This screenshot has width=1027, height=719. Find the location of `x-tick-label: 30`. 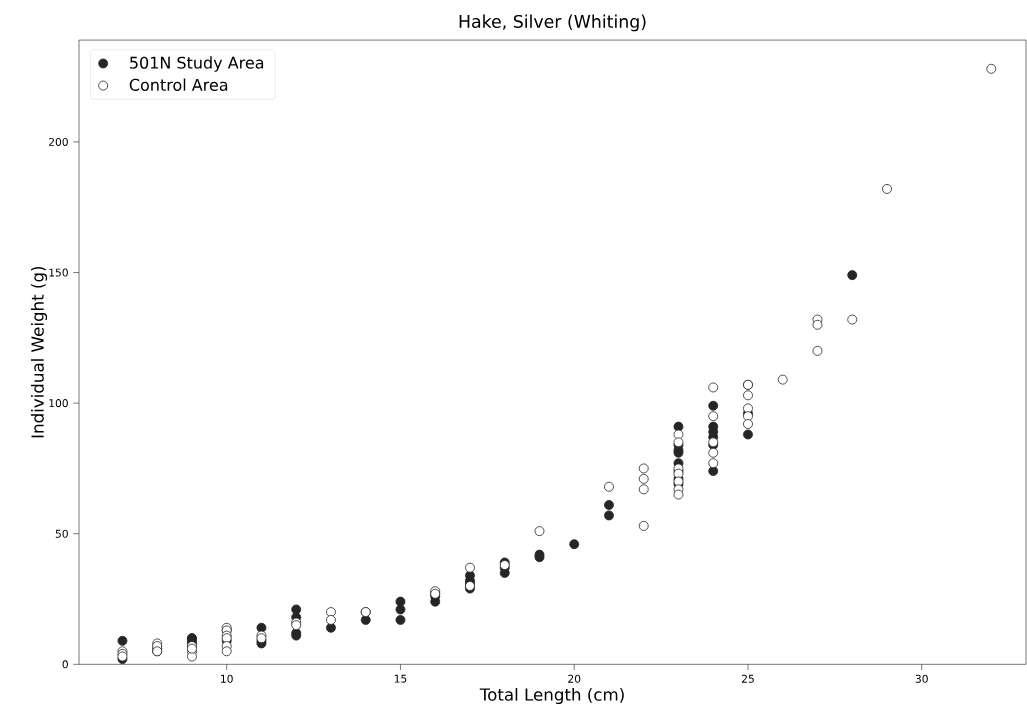

x-tick-label: 30 is located at coordinates (921, 678).